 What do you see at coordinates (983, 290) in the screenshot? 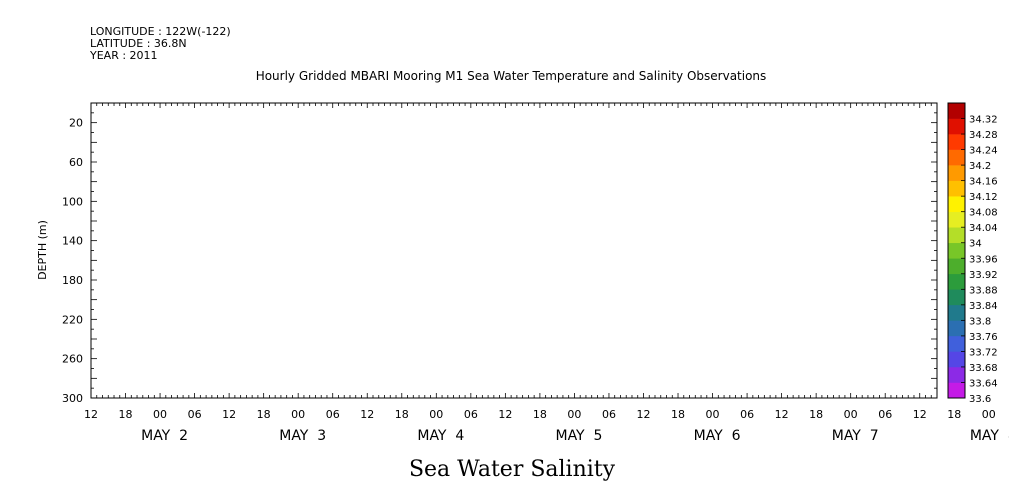
I see `colorbar-label: 33.88` at bounding box center [983, 290].